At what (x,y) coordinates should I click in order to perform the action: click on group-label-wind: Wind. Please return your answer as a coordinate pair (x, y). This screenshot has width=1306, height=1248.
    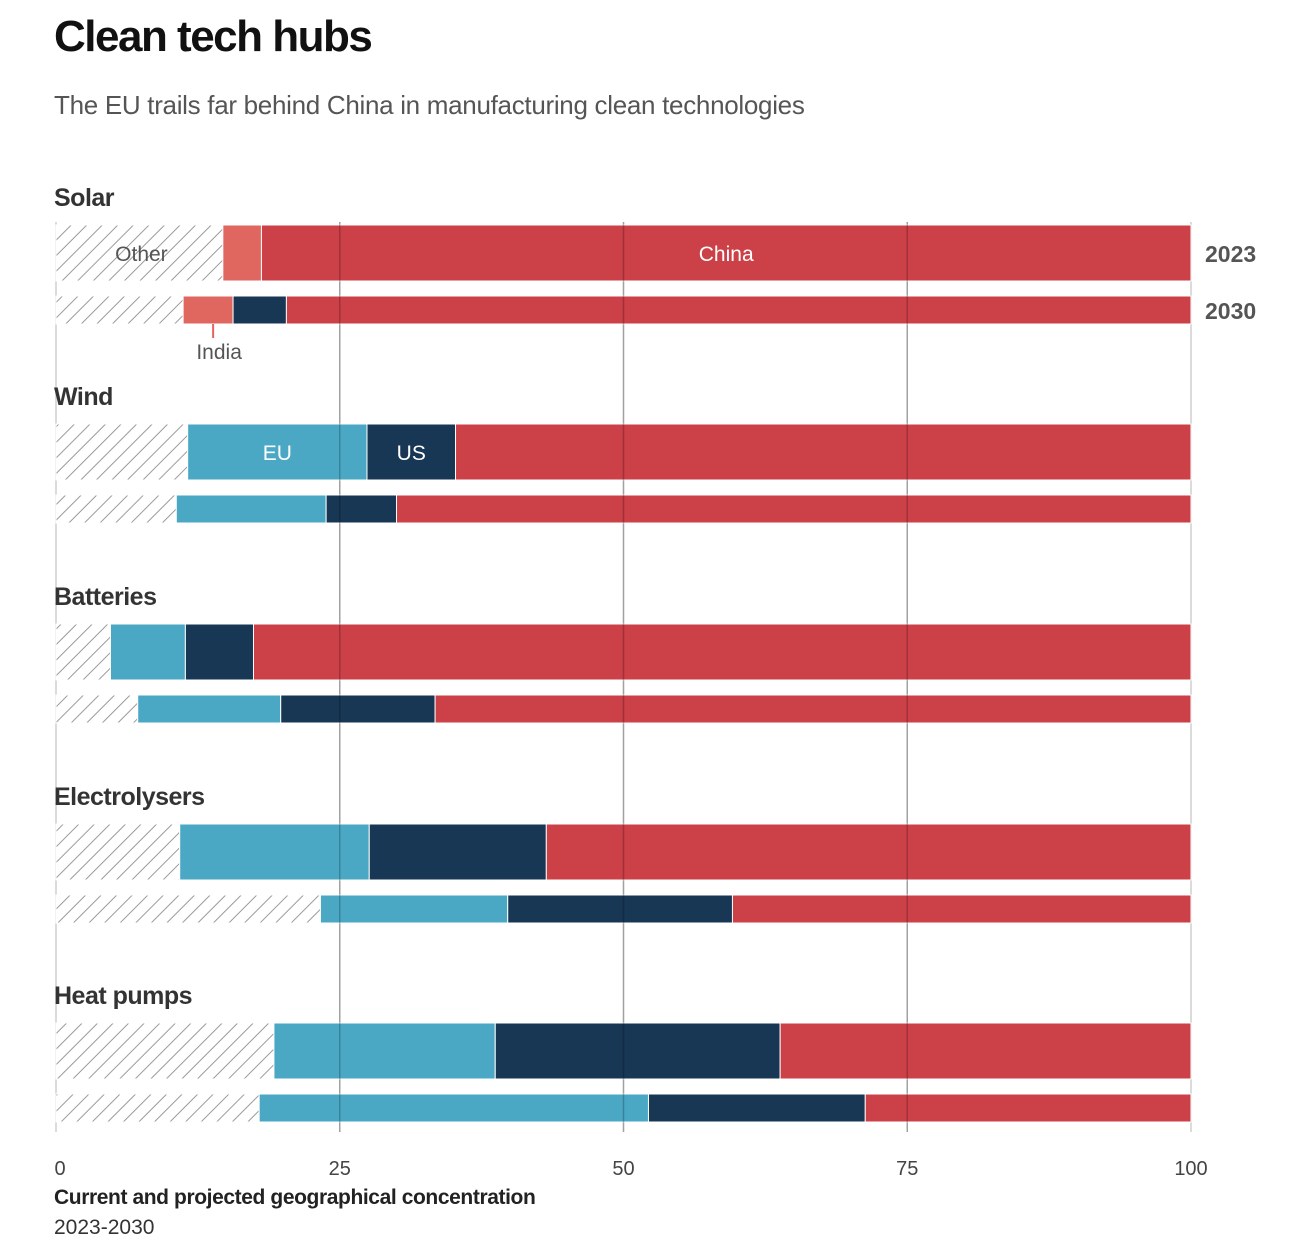
    Looking at the image, I should click on (83, 397).